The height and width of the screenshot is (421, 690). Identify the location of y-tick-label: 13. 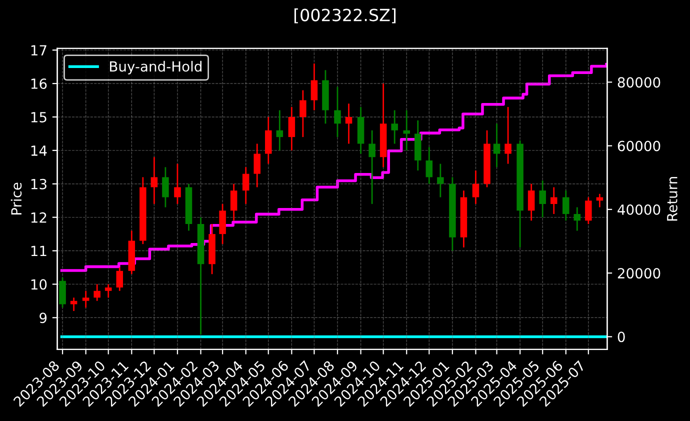
(38, 184).